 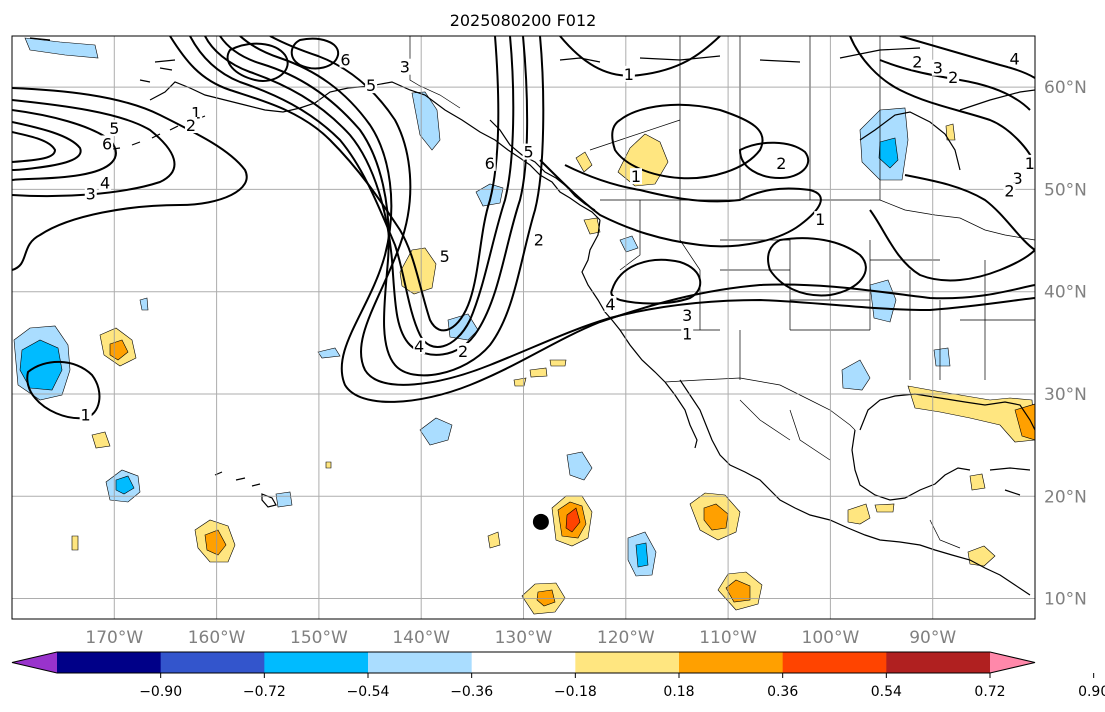 I want to click on colorbar-extend-high, so click(x=1012, y=662).